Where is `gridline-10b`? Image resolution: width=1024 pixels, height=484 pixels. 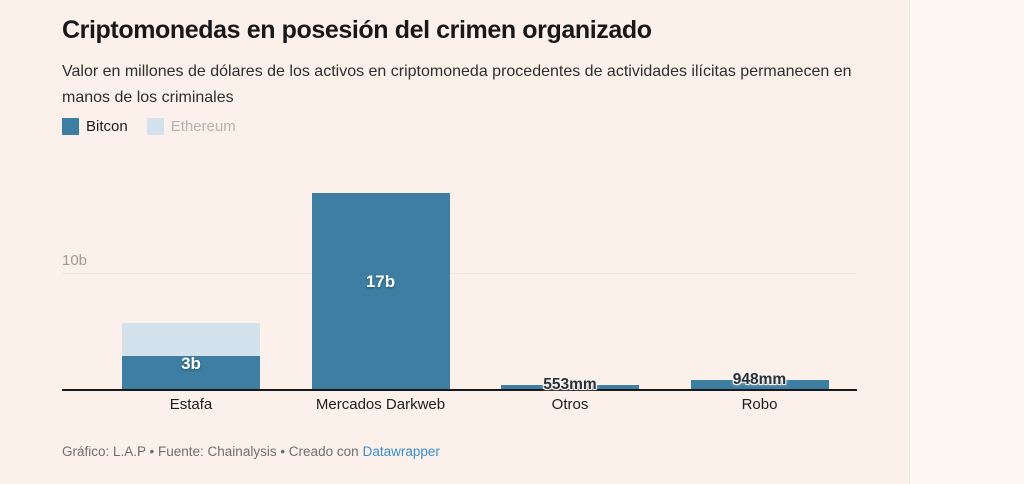
gridline-10b is located at coordinates (459, 273).